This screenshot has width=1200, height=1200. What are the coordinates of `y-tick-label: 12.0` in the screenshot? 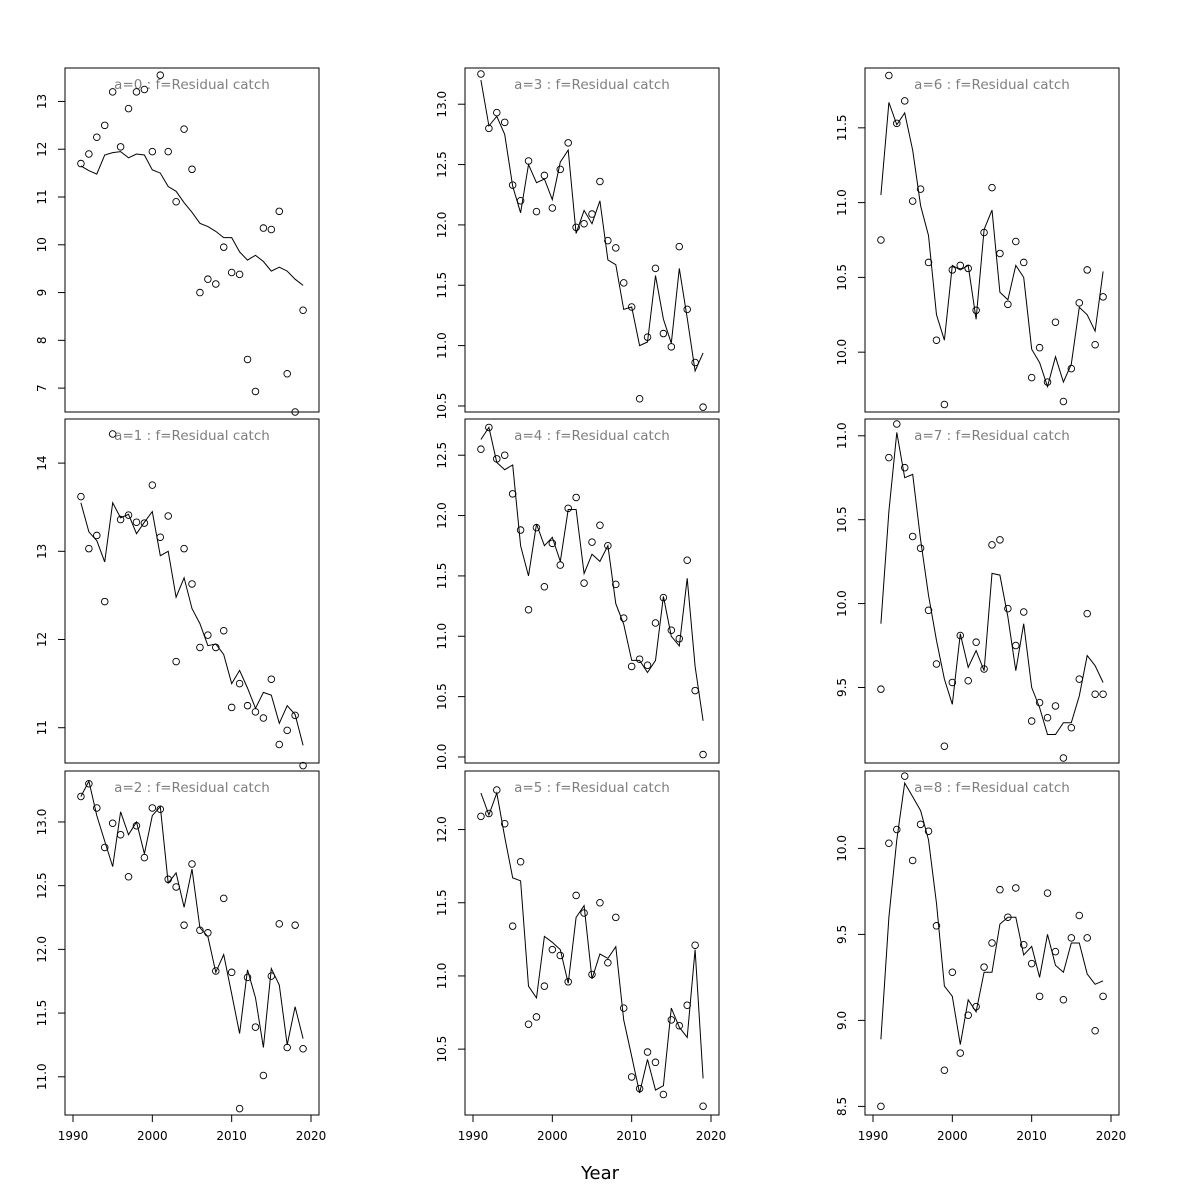 It's located at (442, 225).